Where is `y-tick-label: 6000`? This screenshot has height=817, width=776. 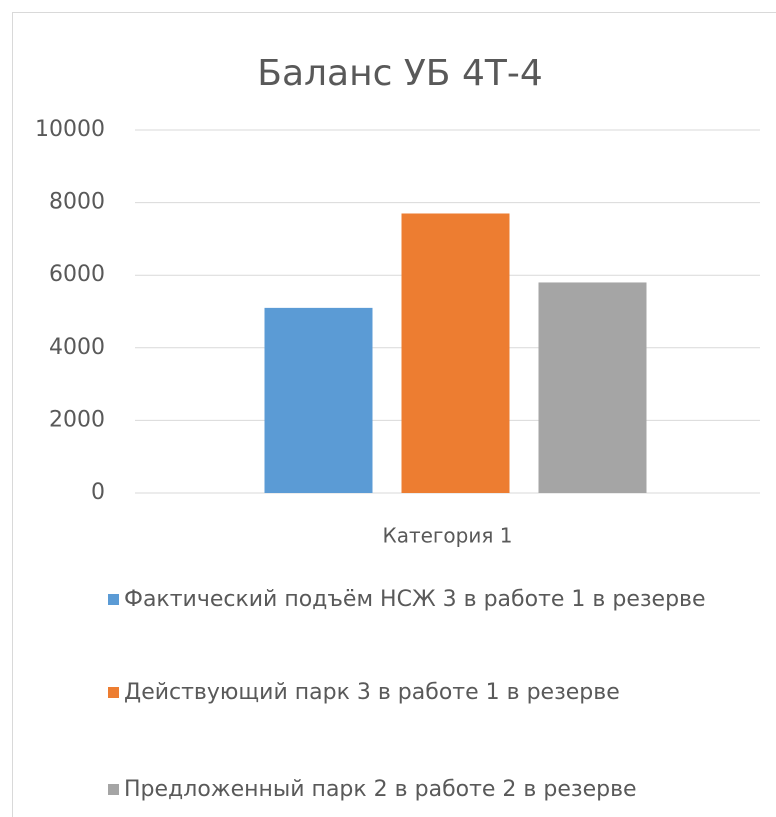
y-tick-label: 6000 is located at coordinates (77, 274).